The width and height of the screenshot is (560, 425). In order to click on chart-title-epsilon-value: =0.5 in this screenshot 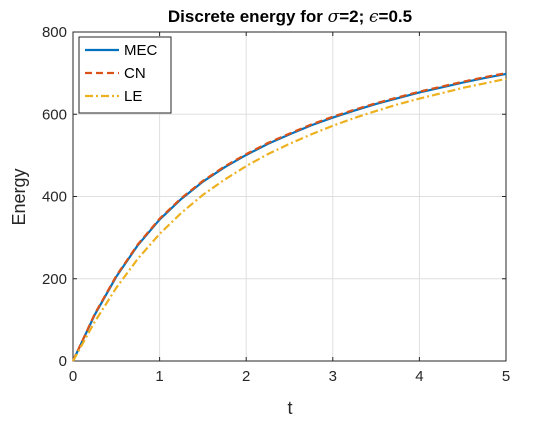, I will do `click(396, 16)`.